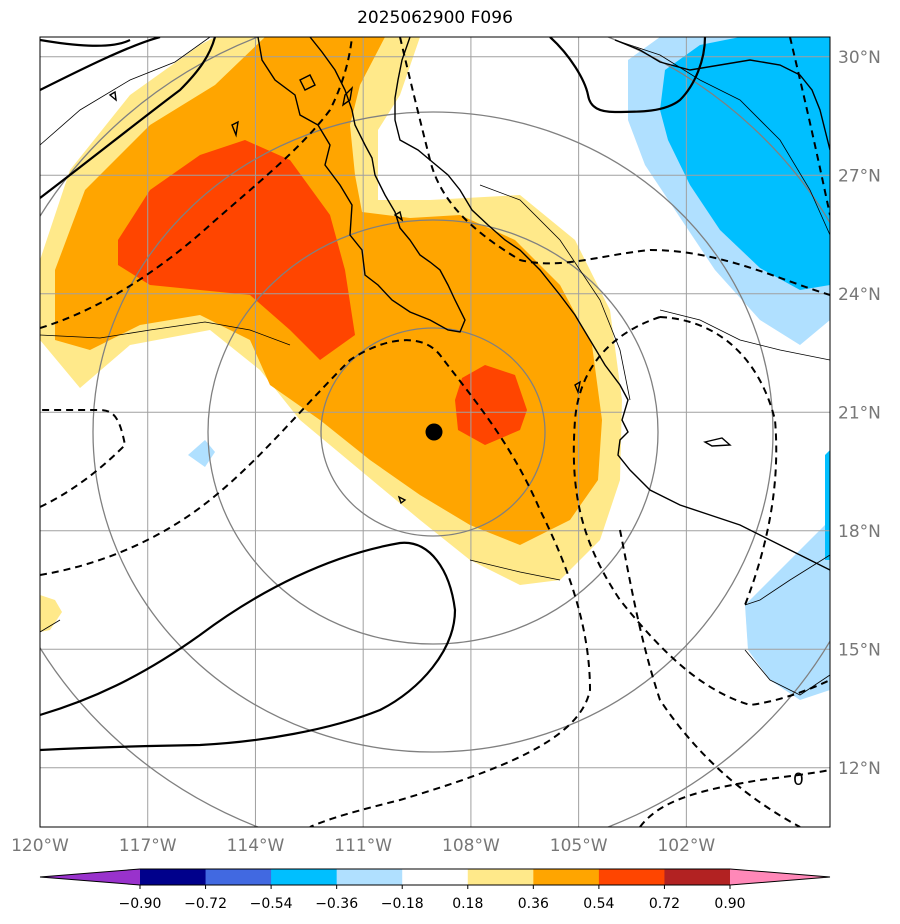 This screenshot has width=900, height=924. Describe the element at coordinates (402, 904) in the screenshot. I see `colorbar-label: −0.18` at that location.